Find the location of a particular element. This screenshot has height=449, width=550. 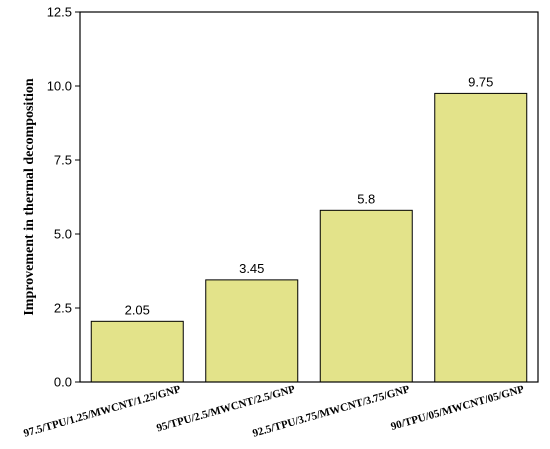

y-tick-label: 0.0 is located at coordinates (63, 382).